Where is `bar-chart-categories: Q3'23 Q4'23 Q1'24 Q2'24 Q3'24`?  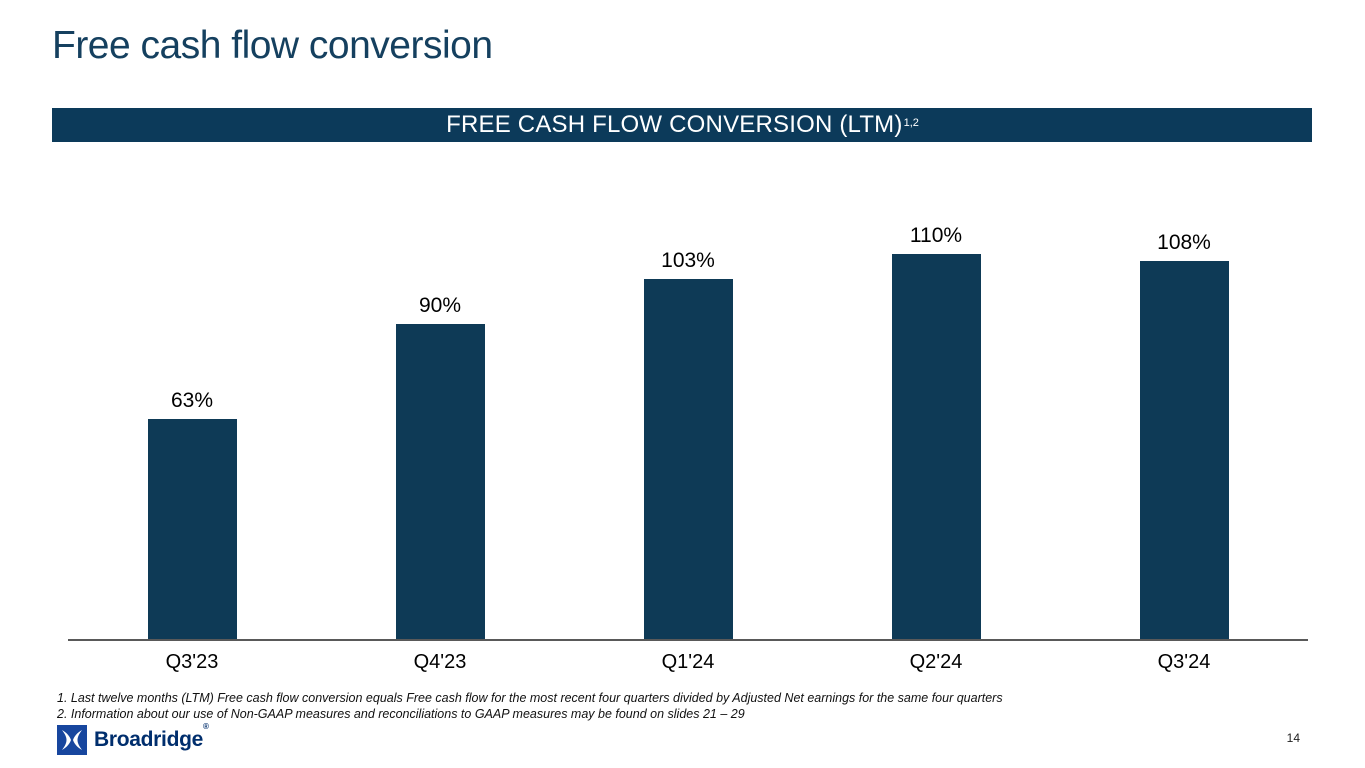 bar-chart-categories: Q3'23 Q4'23 Q1'24 Q2'24 Q3'24 is located at coordinates (688, 662).